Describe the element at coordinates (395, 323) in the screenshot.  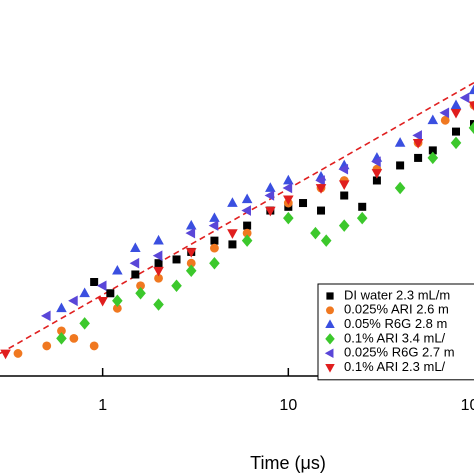
I see `legend-label: 0.05% R6G 2.8 m` at that location.